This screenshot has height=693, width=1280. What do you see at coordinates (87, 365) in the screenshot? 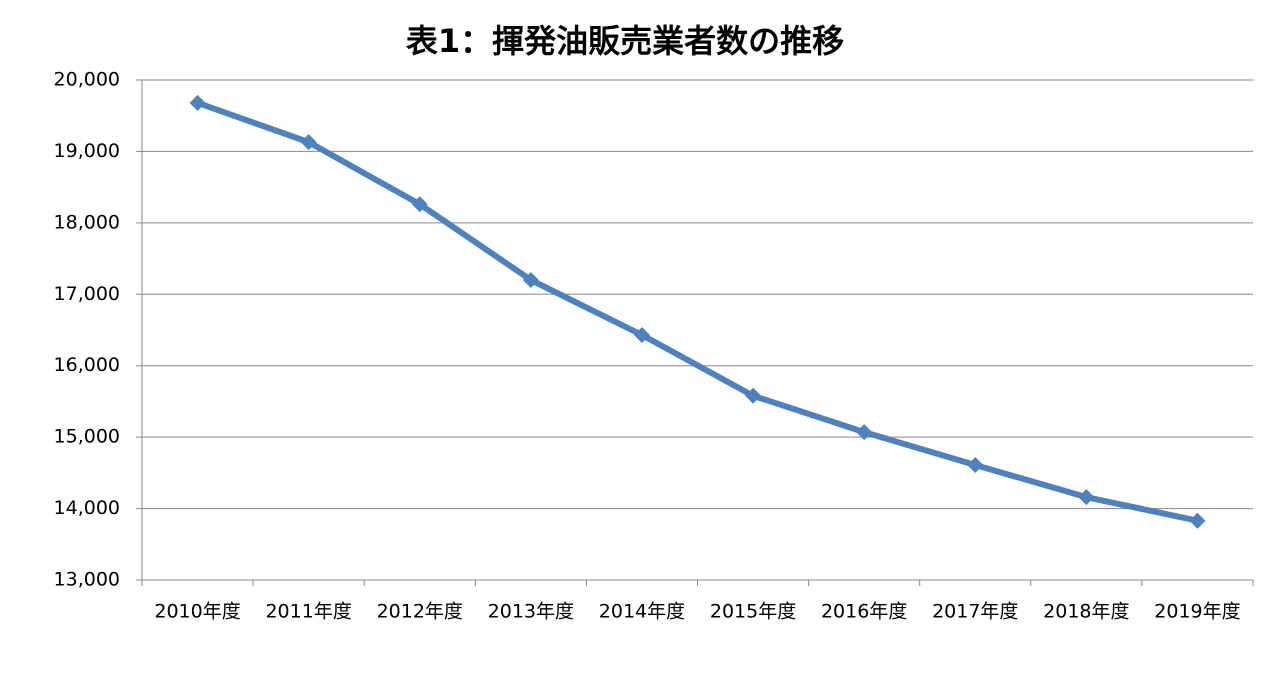
I see `y-tick-label: 16,000` at bounding box center [87, 365].